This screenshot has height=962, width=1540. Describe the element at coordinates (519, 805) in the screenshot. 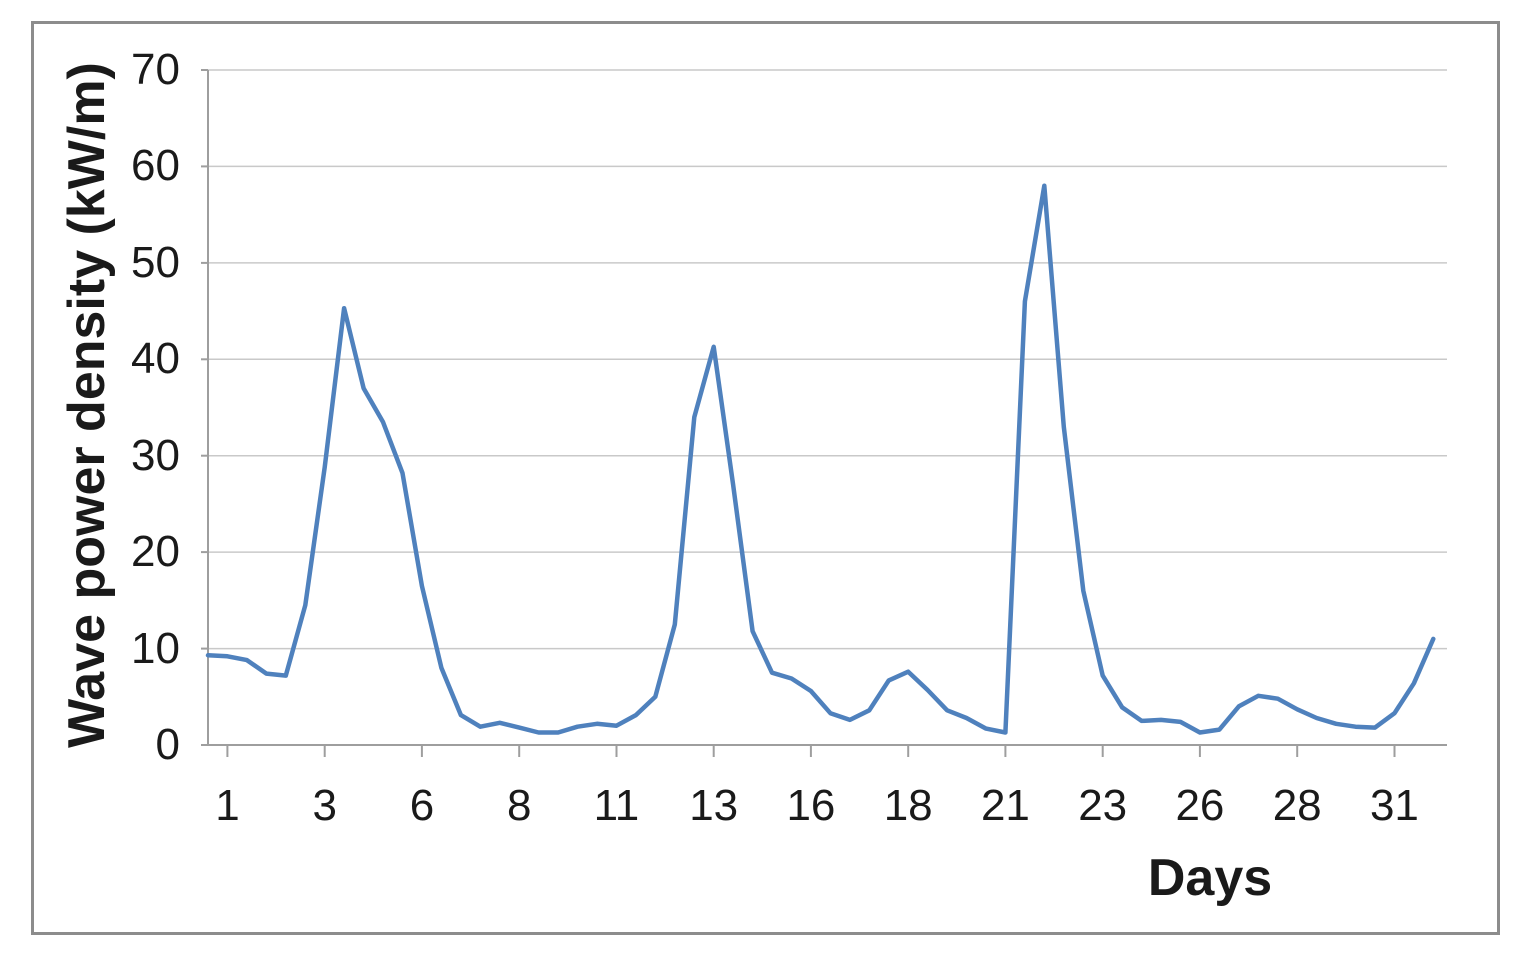

I see `x-tick-label-8: 8` at that location.